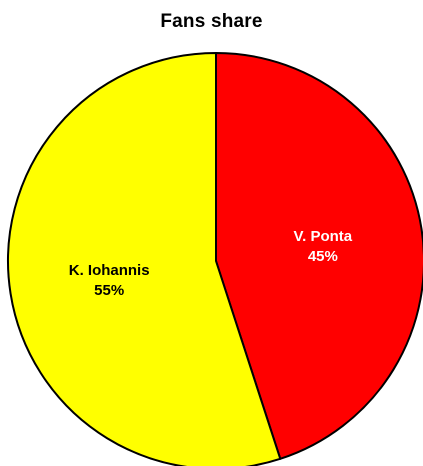 This screenshot has height=466, width=423. What do you see at coordinates (323, 256) in the screenshot?
I see `slice-percent-label: 45%` at bounding box center [323, 256].